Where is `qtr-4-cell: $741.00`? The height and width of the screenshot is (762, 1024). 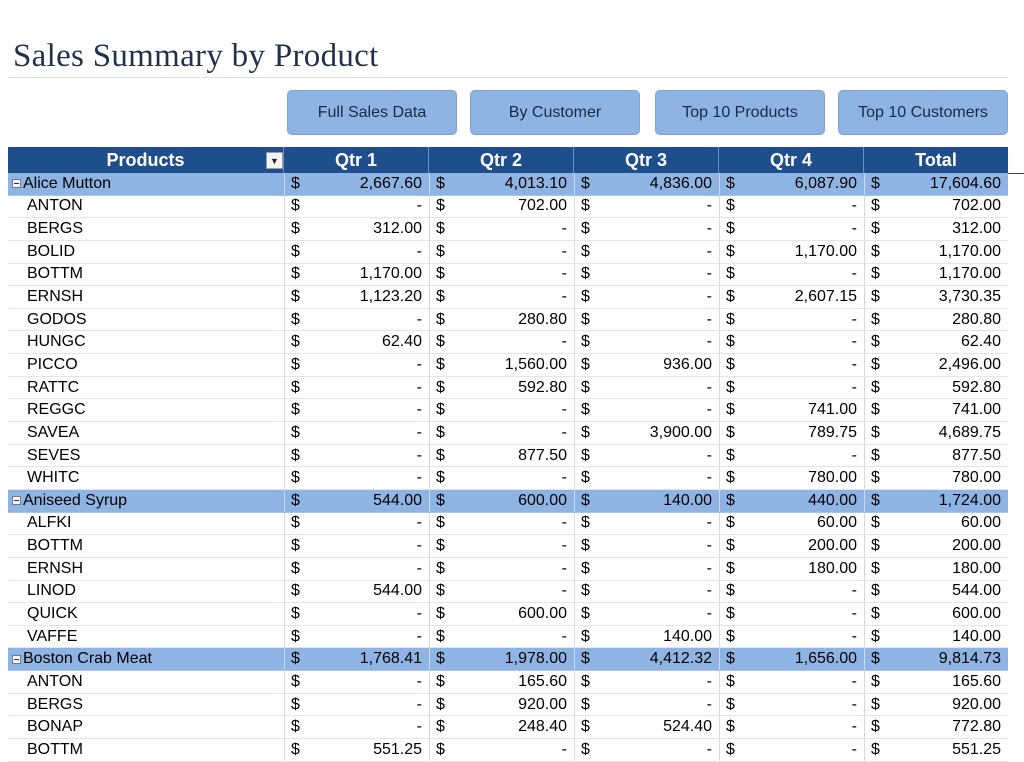
qtr-4-cell: $741.00 is located at coordinates (791, 410).